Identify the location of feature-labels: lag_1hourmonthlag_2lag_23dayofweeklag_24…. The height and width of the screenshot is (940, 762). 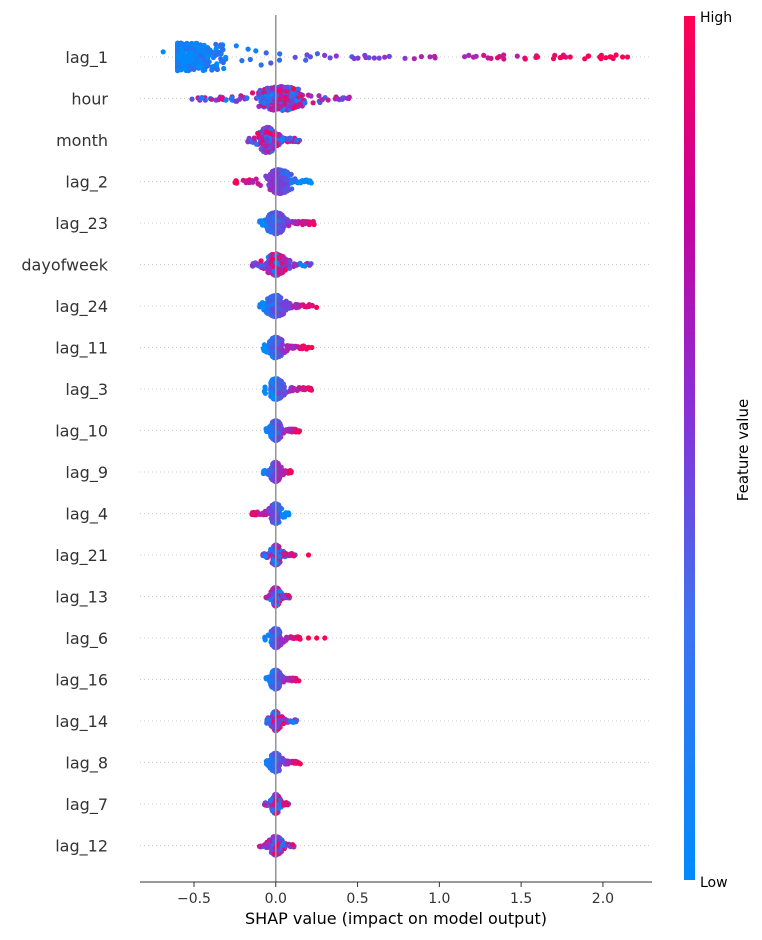
(64, 452).